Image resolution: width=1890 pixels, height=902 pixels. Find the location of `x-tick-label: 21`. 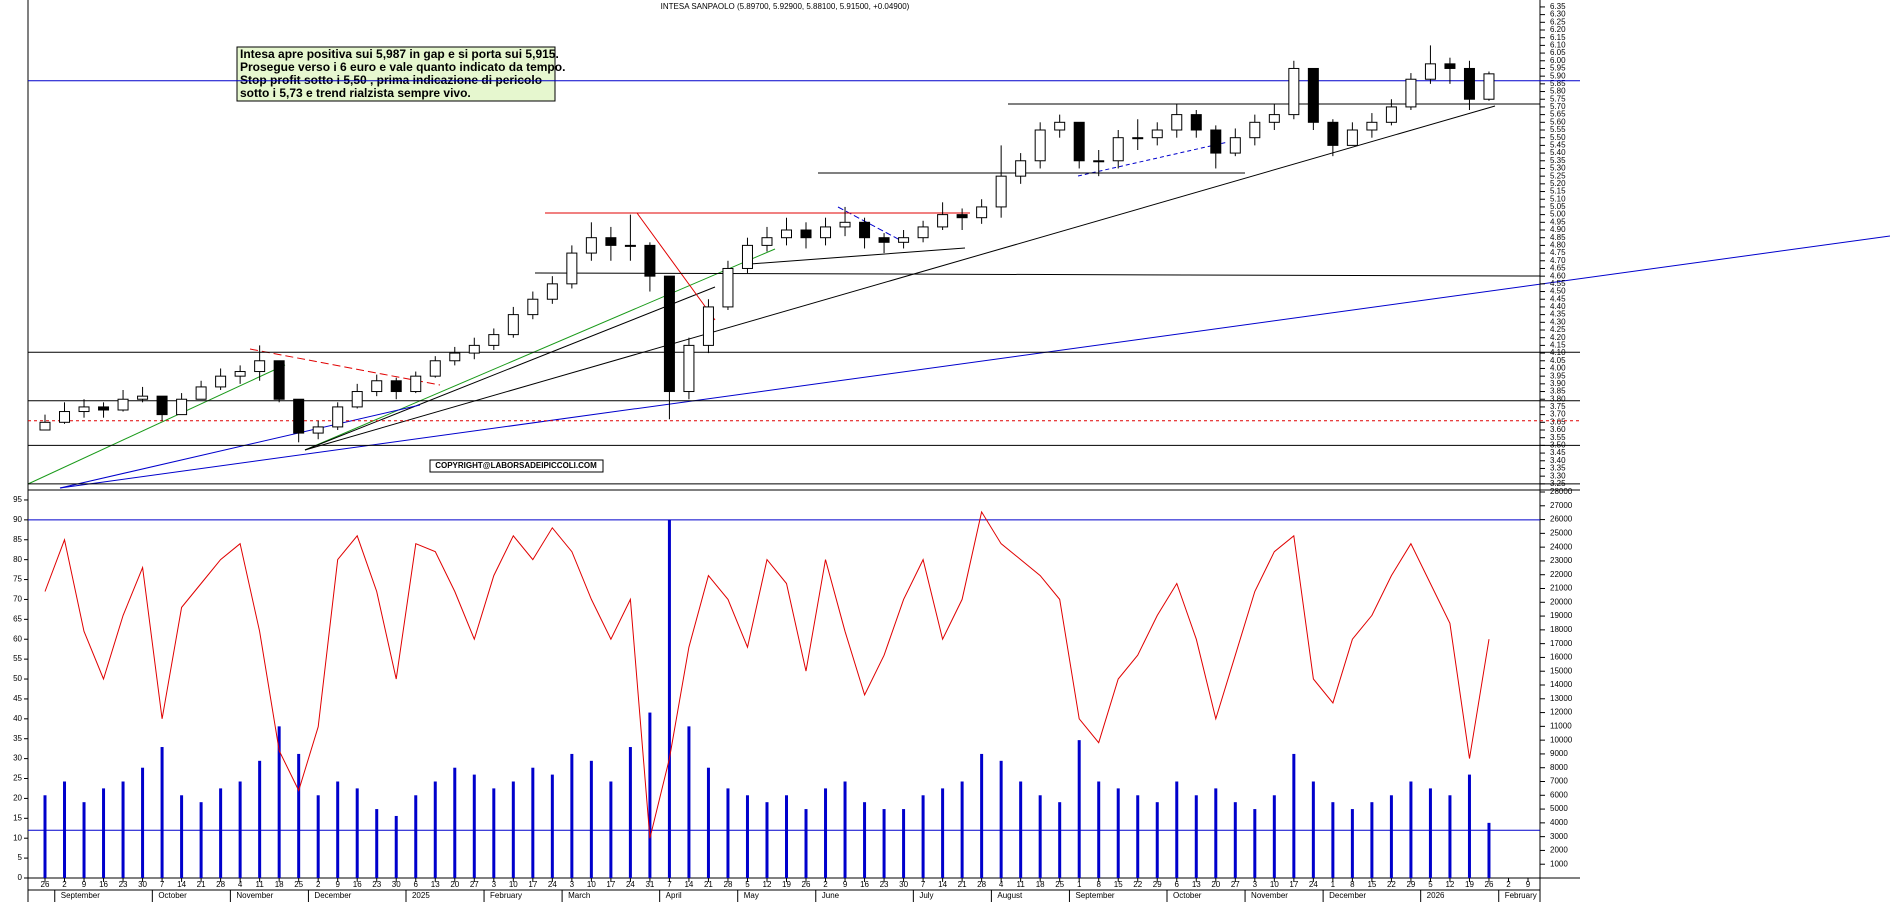

x-tick-label: 21 is located at coordinates (962, 884).